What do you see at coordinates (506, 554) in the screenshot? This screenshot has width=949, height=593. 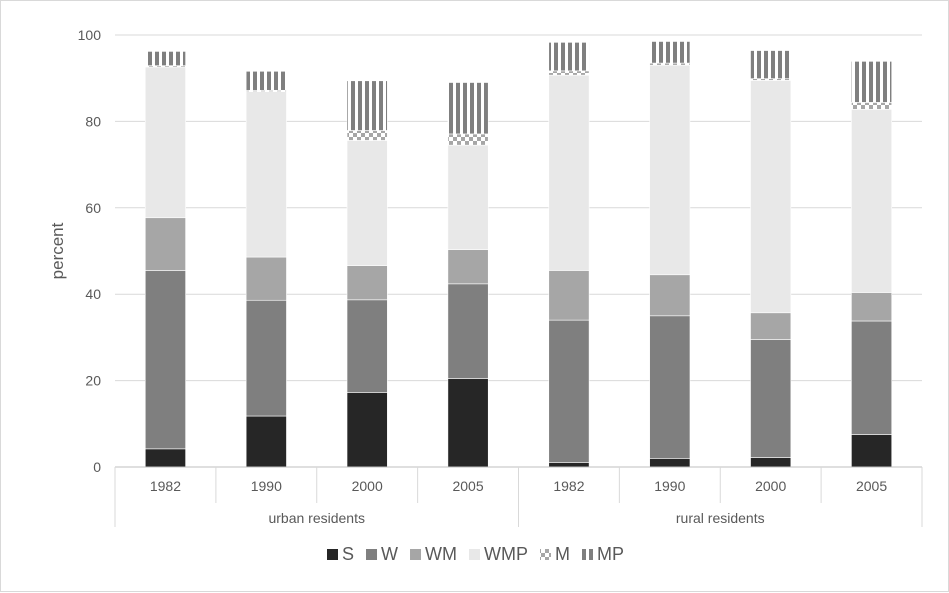 I see `legend-label-wmp: WMP` at bounding box center [506, 554].